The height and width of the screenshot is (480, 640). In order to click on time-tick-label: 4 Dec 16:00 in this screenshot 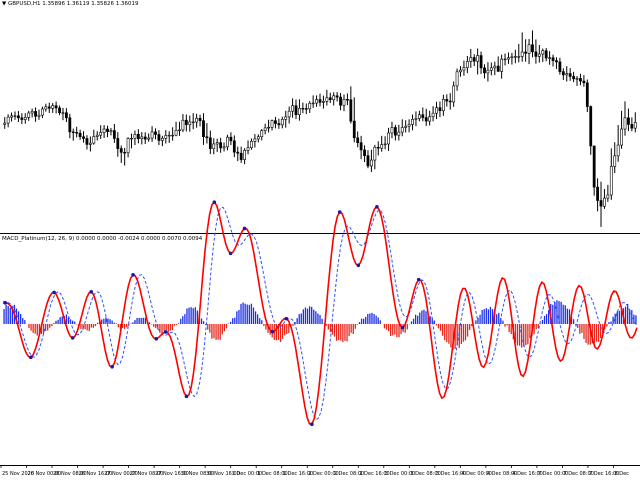, I will do `click(527, 474)`.